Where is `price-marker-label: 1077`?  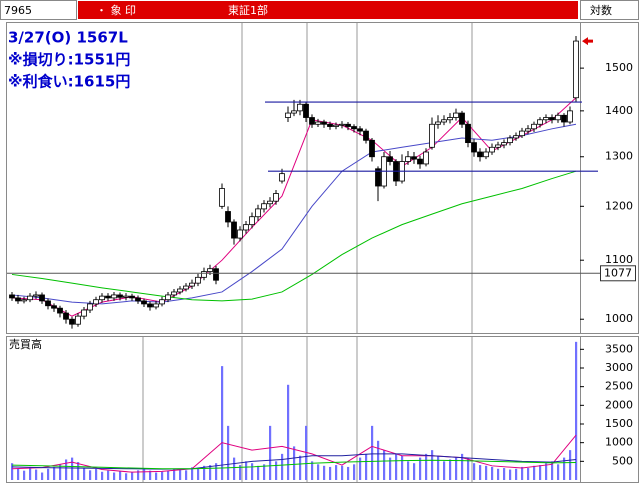
price-marker-label: 1077 is located at coordinates (618, 272).